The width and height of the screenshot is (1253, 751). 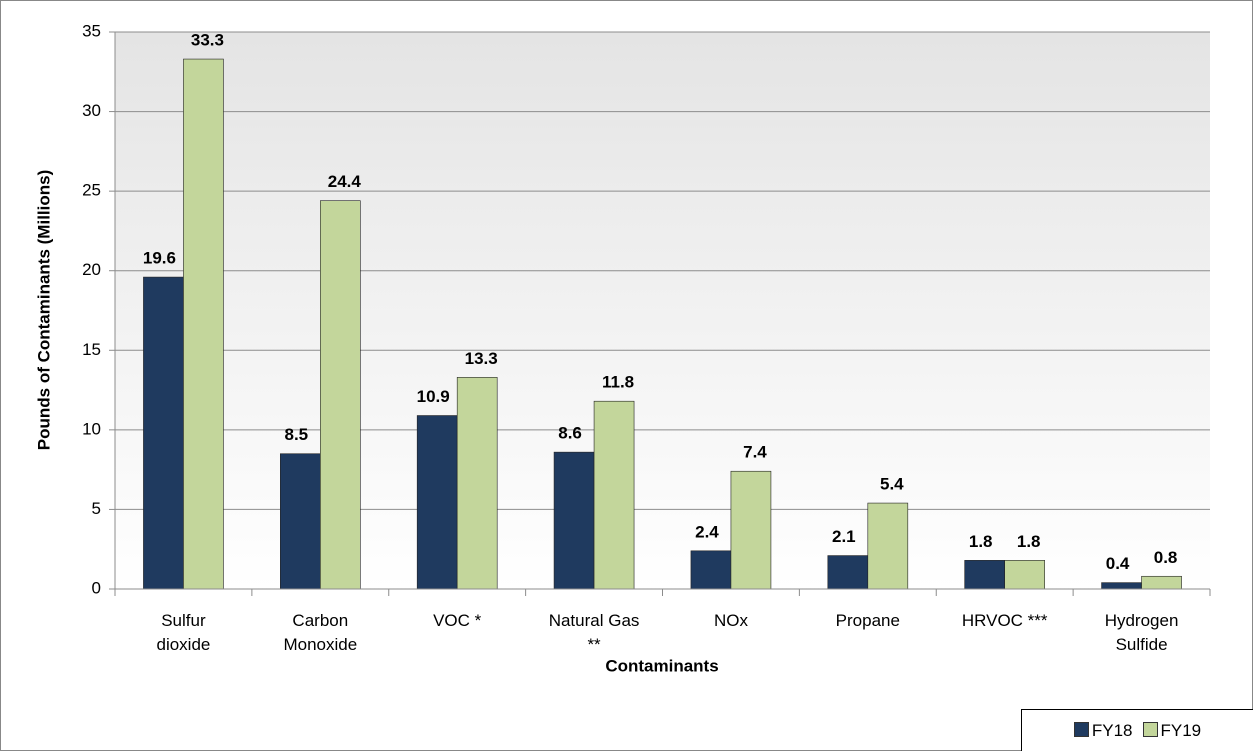 What do you see at coordinates (481, 358) in the screenshot?
I see `data-label: 13.3` at bounding box center [481, 358].